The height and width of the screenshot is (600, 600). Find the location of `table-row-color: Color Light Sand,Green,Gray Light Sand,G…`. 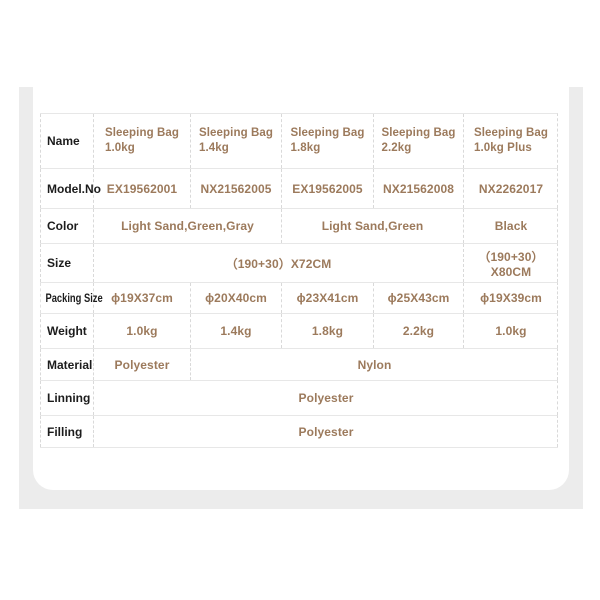

table-row-color: Color Light Sand,Green,Gray Light Sand,G… is located at coordinates (299, 225).